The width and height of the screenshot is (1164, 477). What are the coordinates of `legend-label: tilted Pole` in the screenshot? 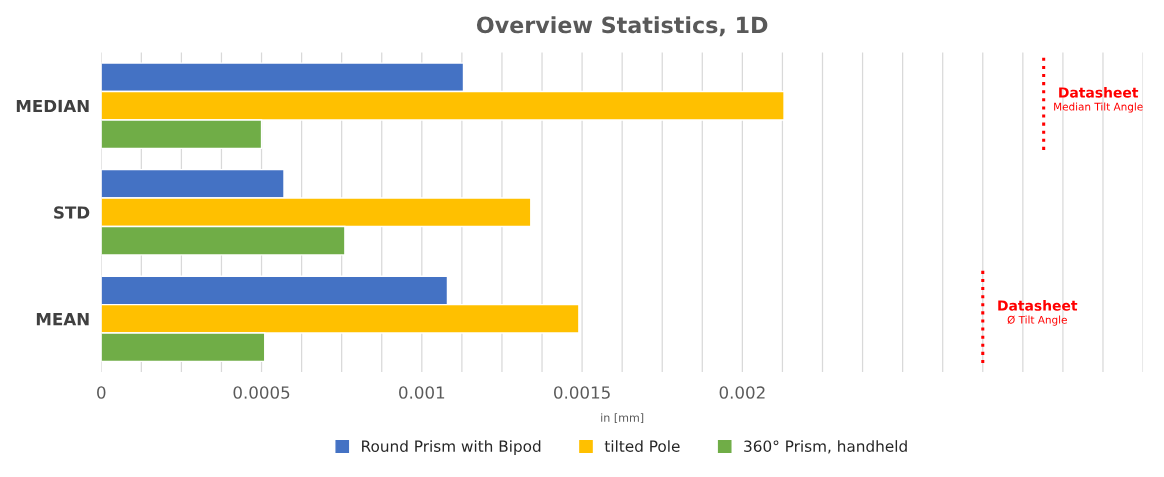 It's located at (642, 446).